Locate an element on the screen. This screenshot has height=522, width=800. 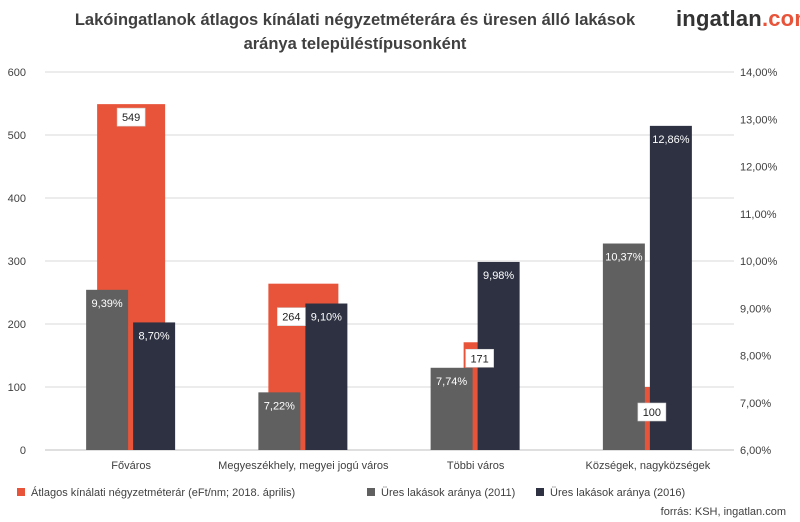
category-label: Többi város is located at coordinates (476, 466).